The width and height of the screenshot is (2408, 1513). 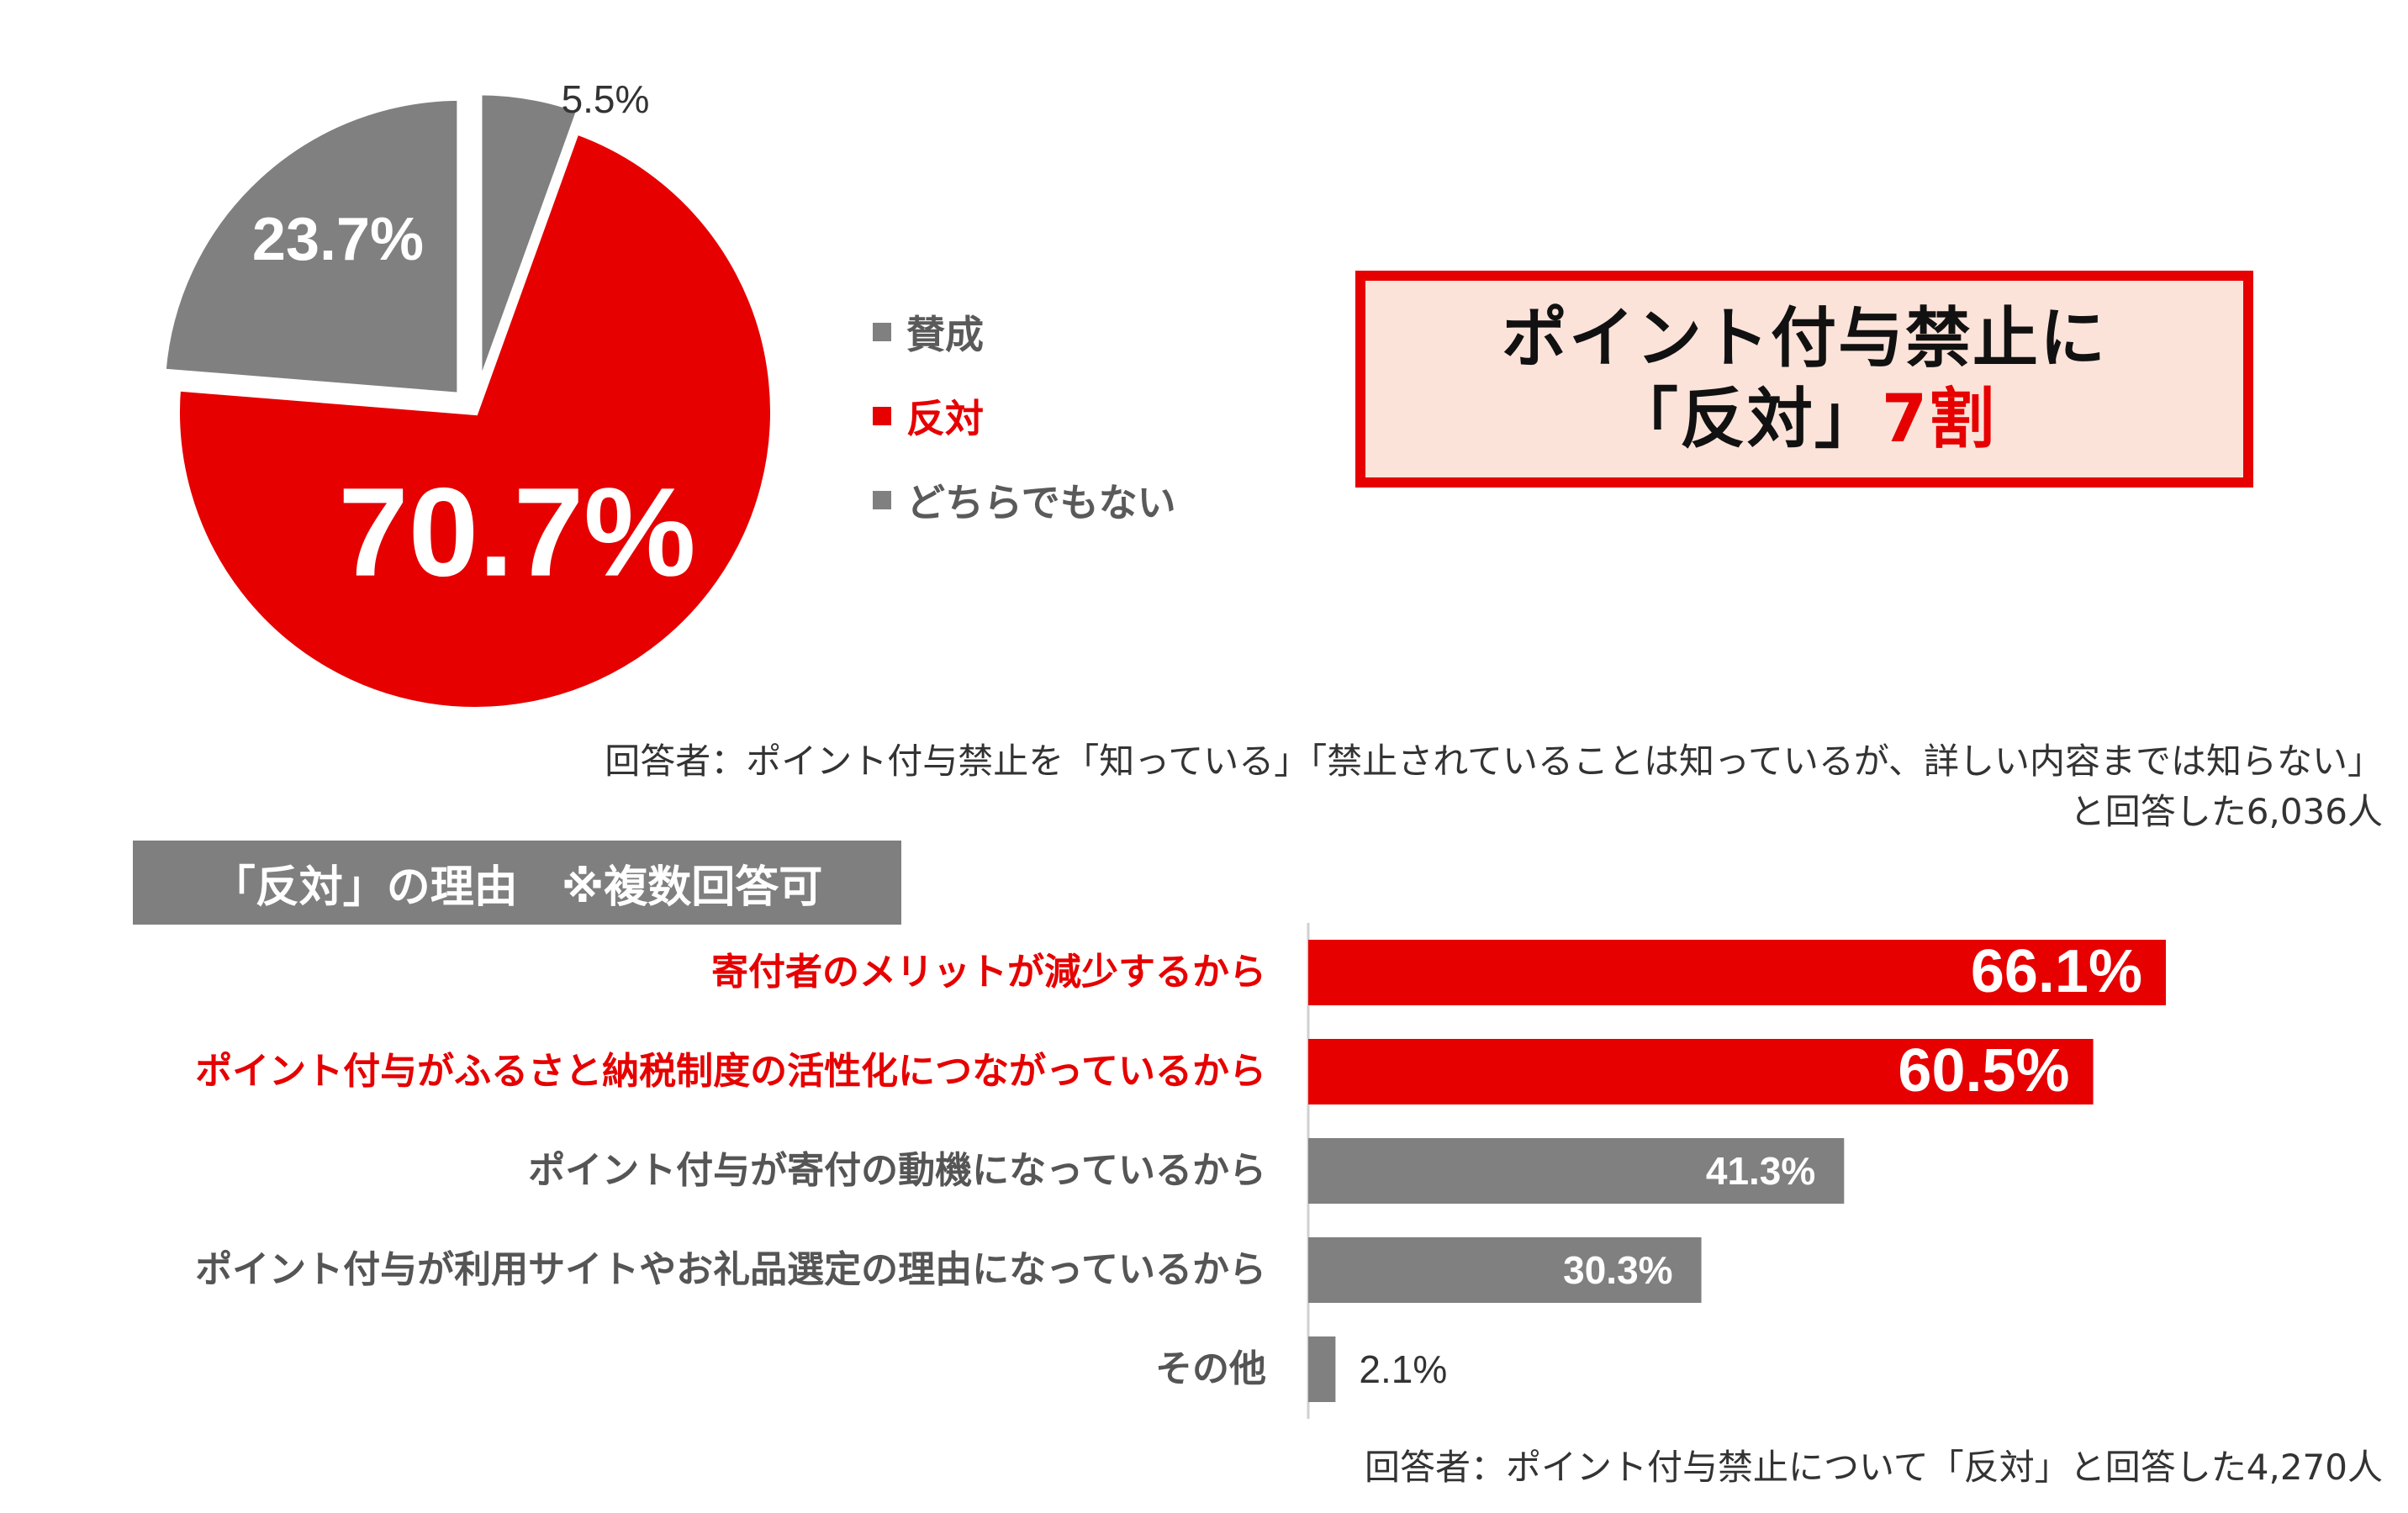 What do you see at coordinates (1210, 1368) in the screenshot?
I see `bar-category-label: その他` at bounding box center [1210, 1368].